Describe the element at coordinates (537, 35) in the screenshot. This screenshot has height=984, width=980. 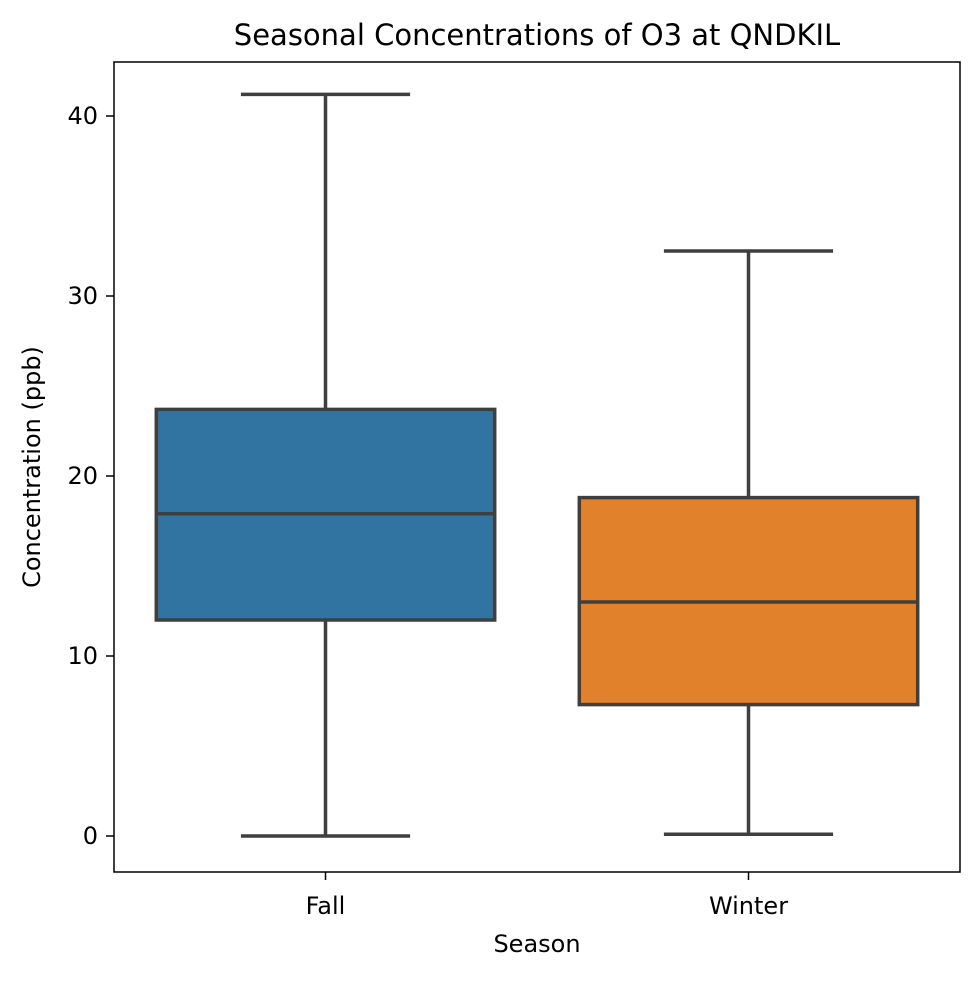
I see `chart-title: Seasonal Concentrations of O3 at QNDKIL` at that location.